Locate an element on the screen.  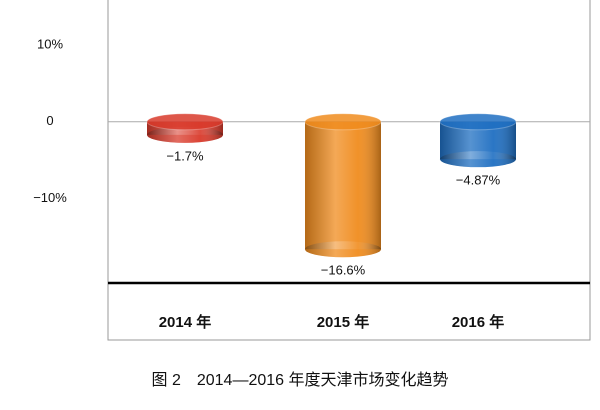
x-tick-label: 2016 年 is located at coordinates (478, 322).